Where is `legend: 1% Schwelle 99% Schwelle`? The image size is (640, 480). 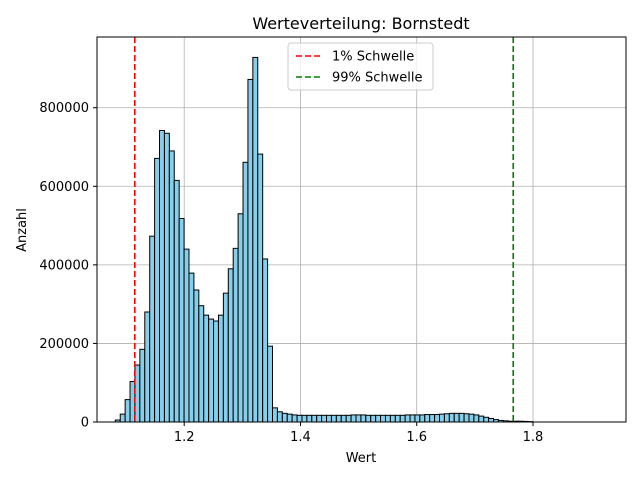
legend: 1% Schwelle 99% Schwelle is located at coordinates (360, 66).